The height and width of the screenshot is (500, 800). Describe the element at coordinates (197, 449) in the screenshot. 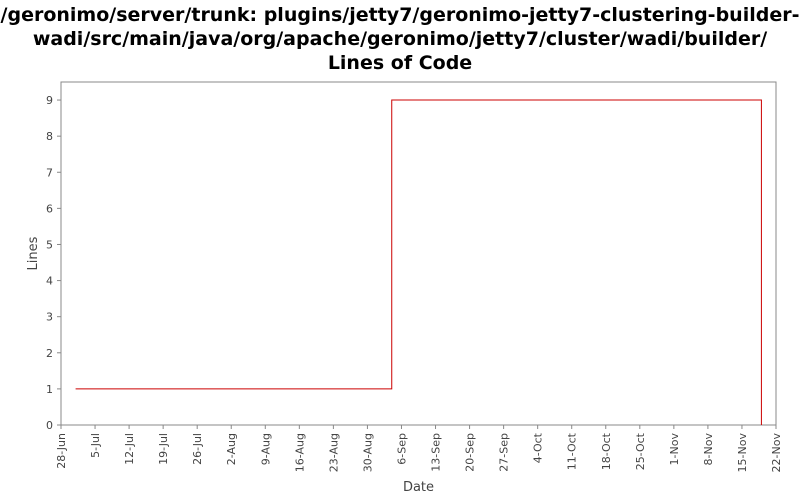

I see `x-tick-label: 26-Jul` at that location.